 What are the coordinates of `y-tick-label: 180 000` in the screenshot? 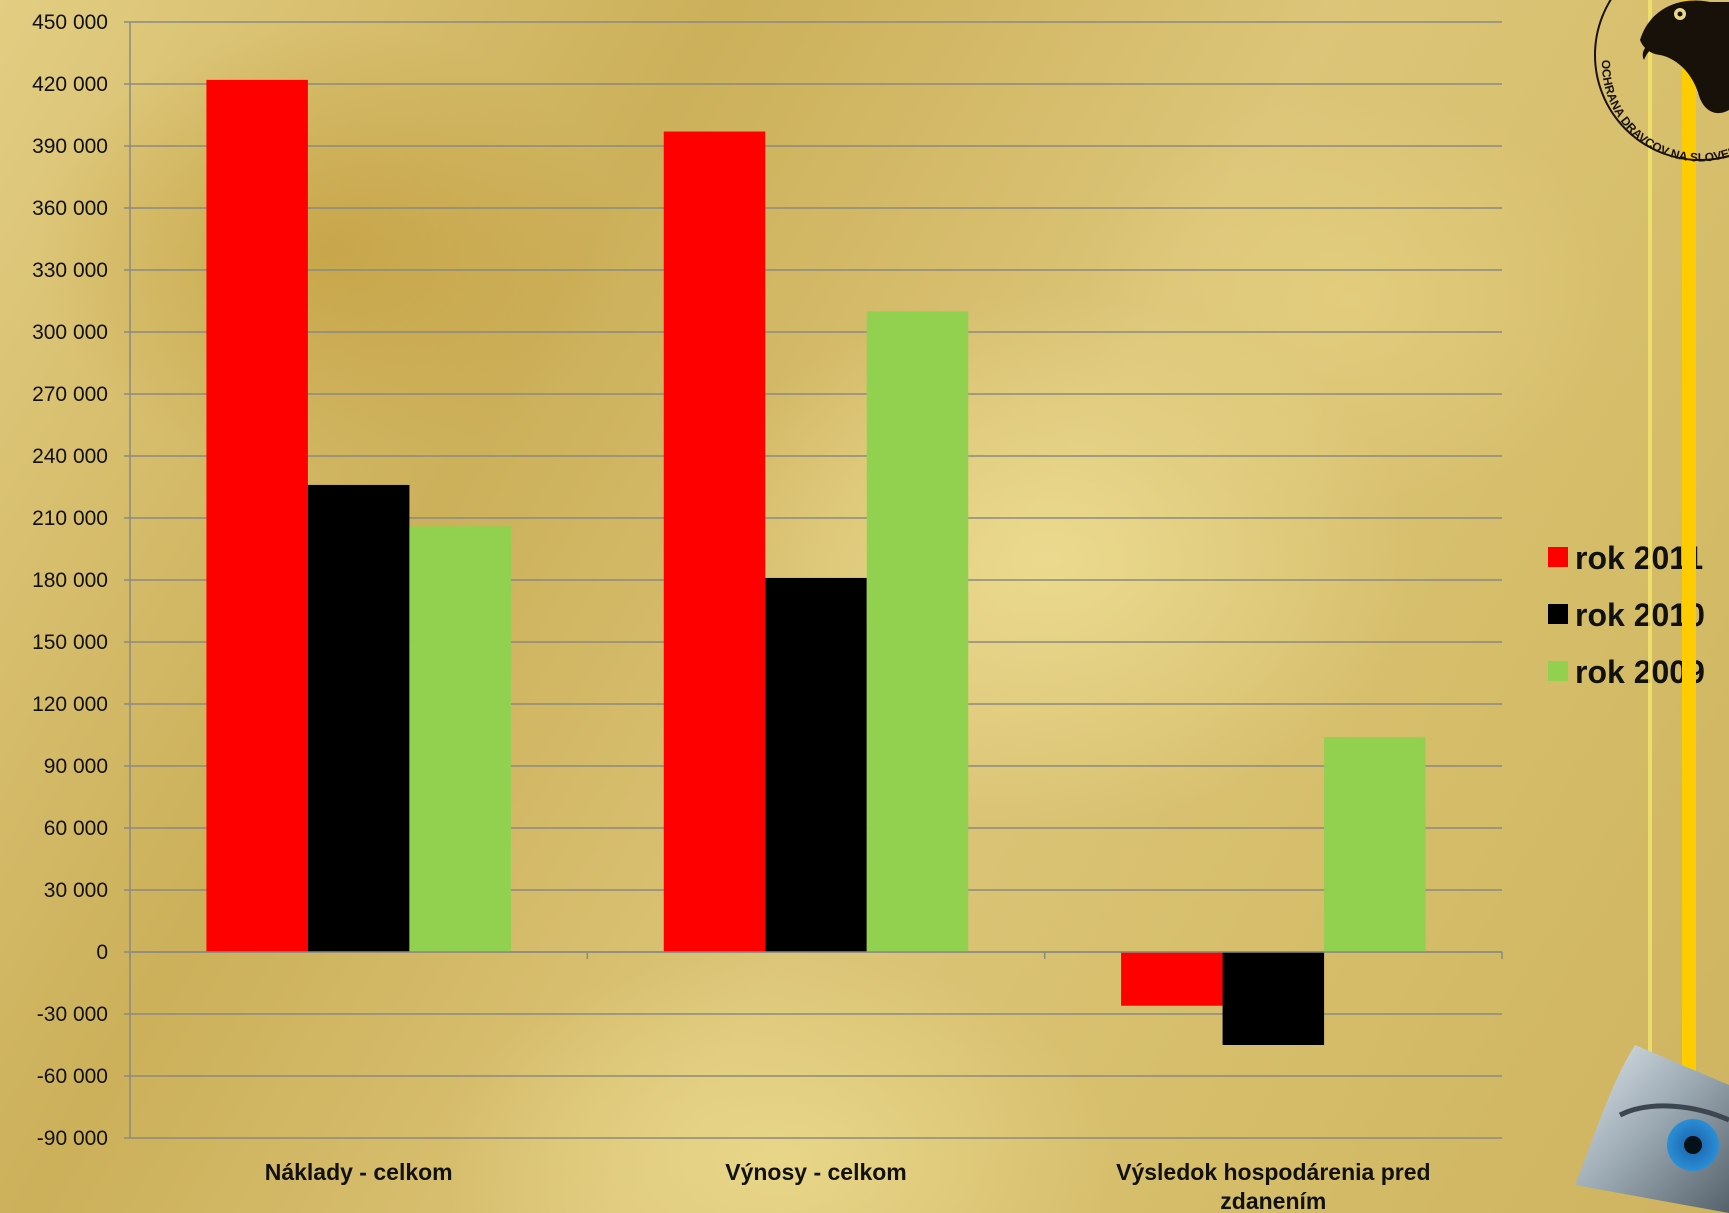 It's located at (70, 580).